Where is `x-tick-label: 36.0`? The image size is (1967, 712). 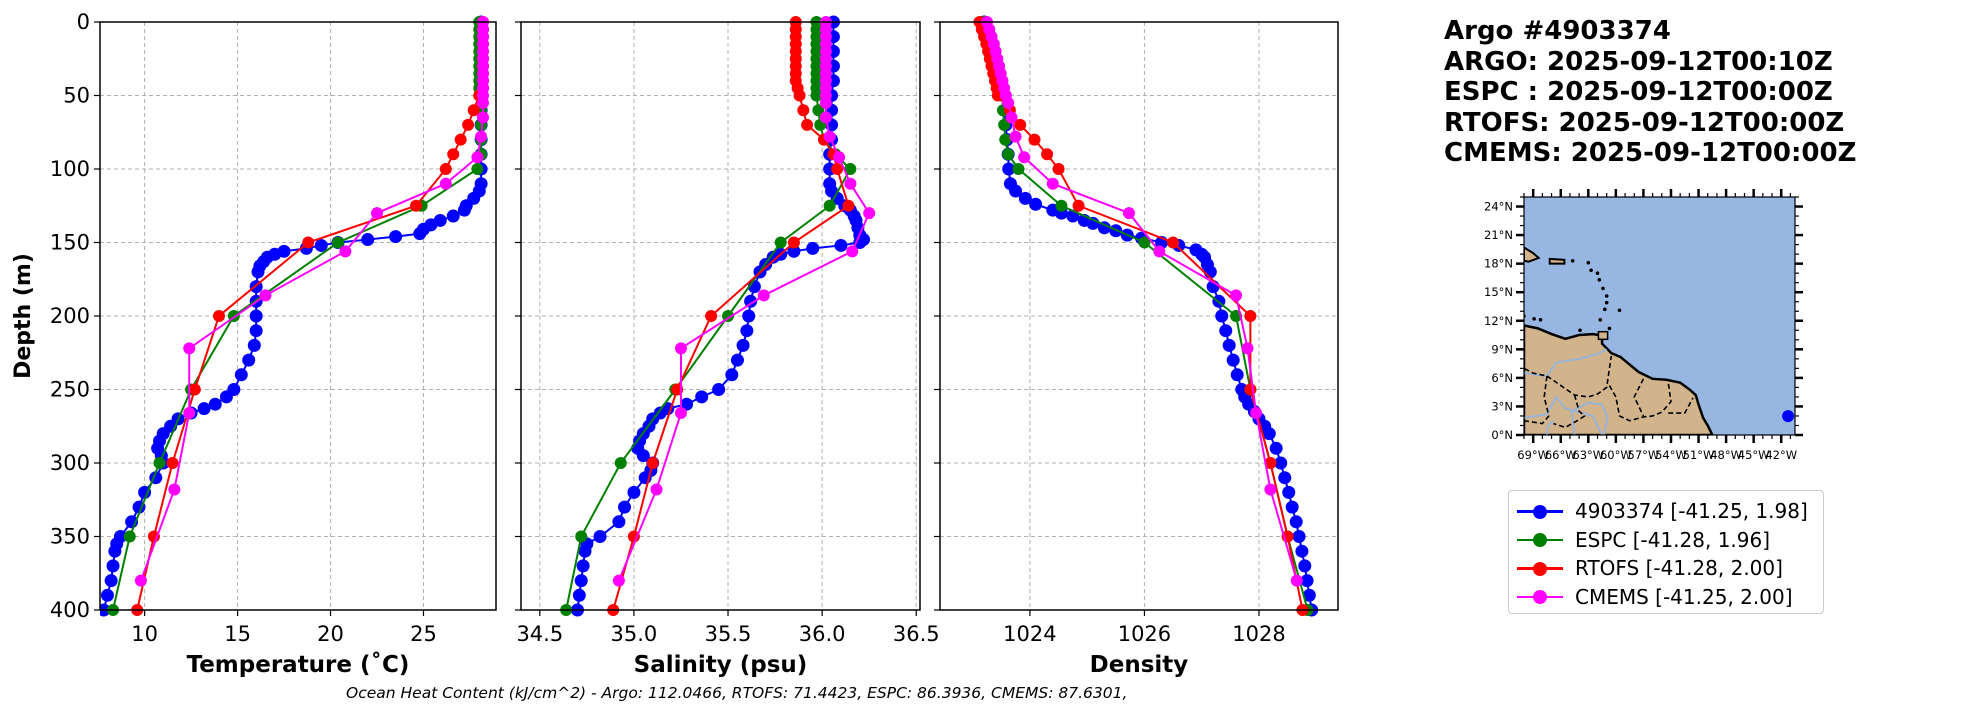 x-tick-label: 36.0 is located at coordinates (822, 634).